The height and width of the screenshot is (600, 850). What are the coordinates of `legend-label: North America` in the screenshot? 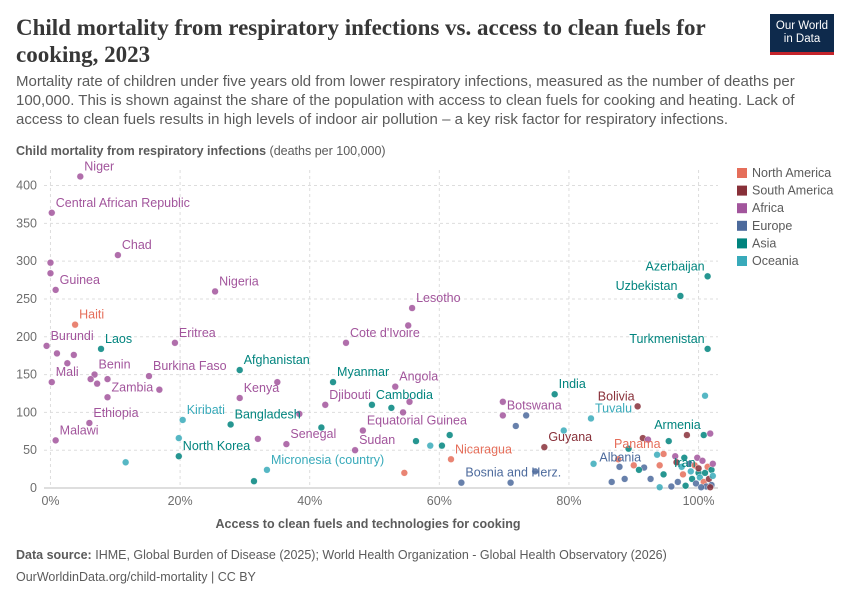 It's located at (791, 173).